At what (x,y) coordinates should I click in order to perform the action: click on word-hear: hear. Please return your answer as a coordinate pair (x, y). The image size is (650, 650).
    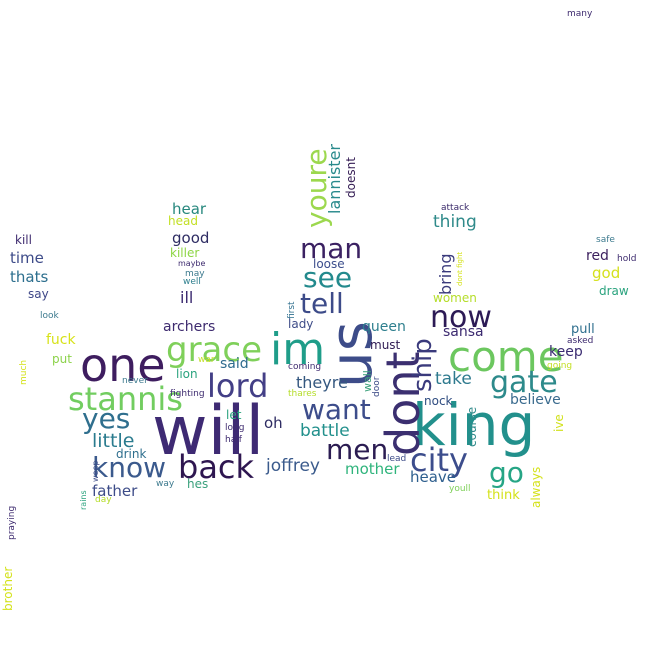
    Looking at the image, I should click on (189, 209).